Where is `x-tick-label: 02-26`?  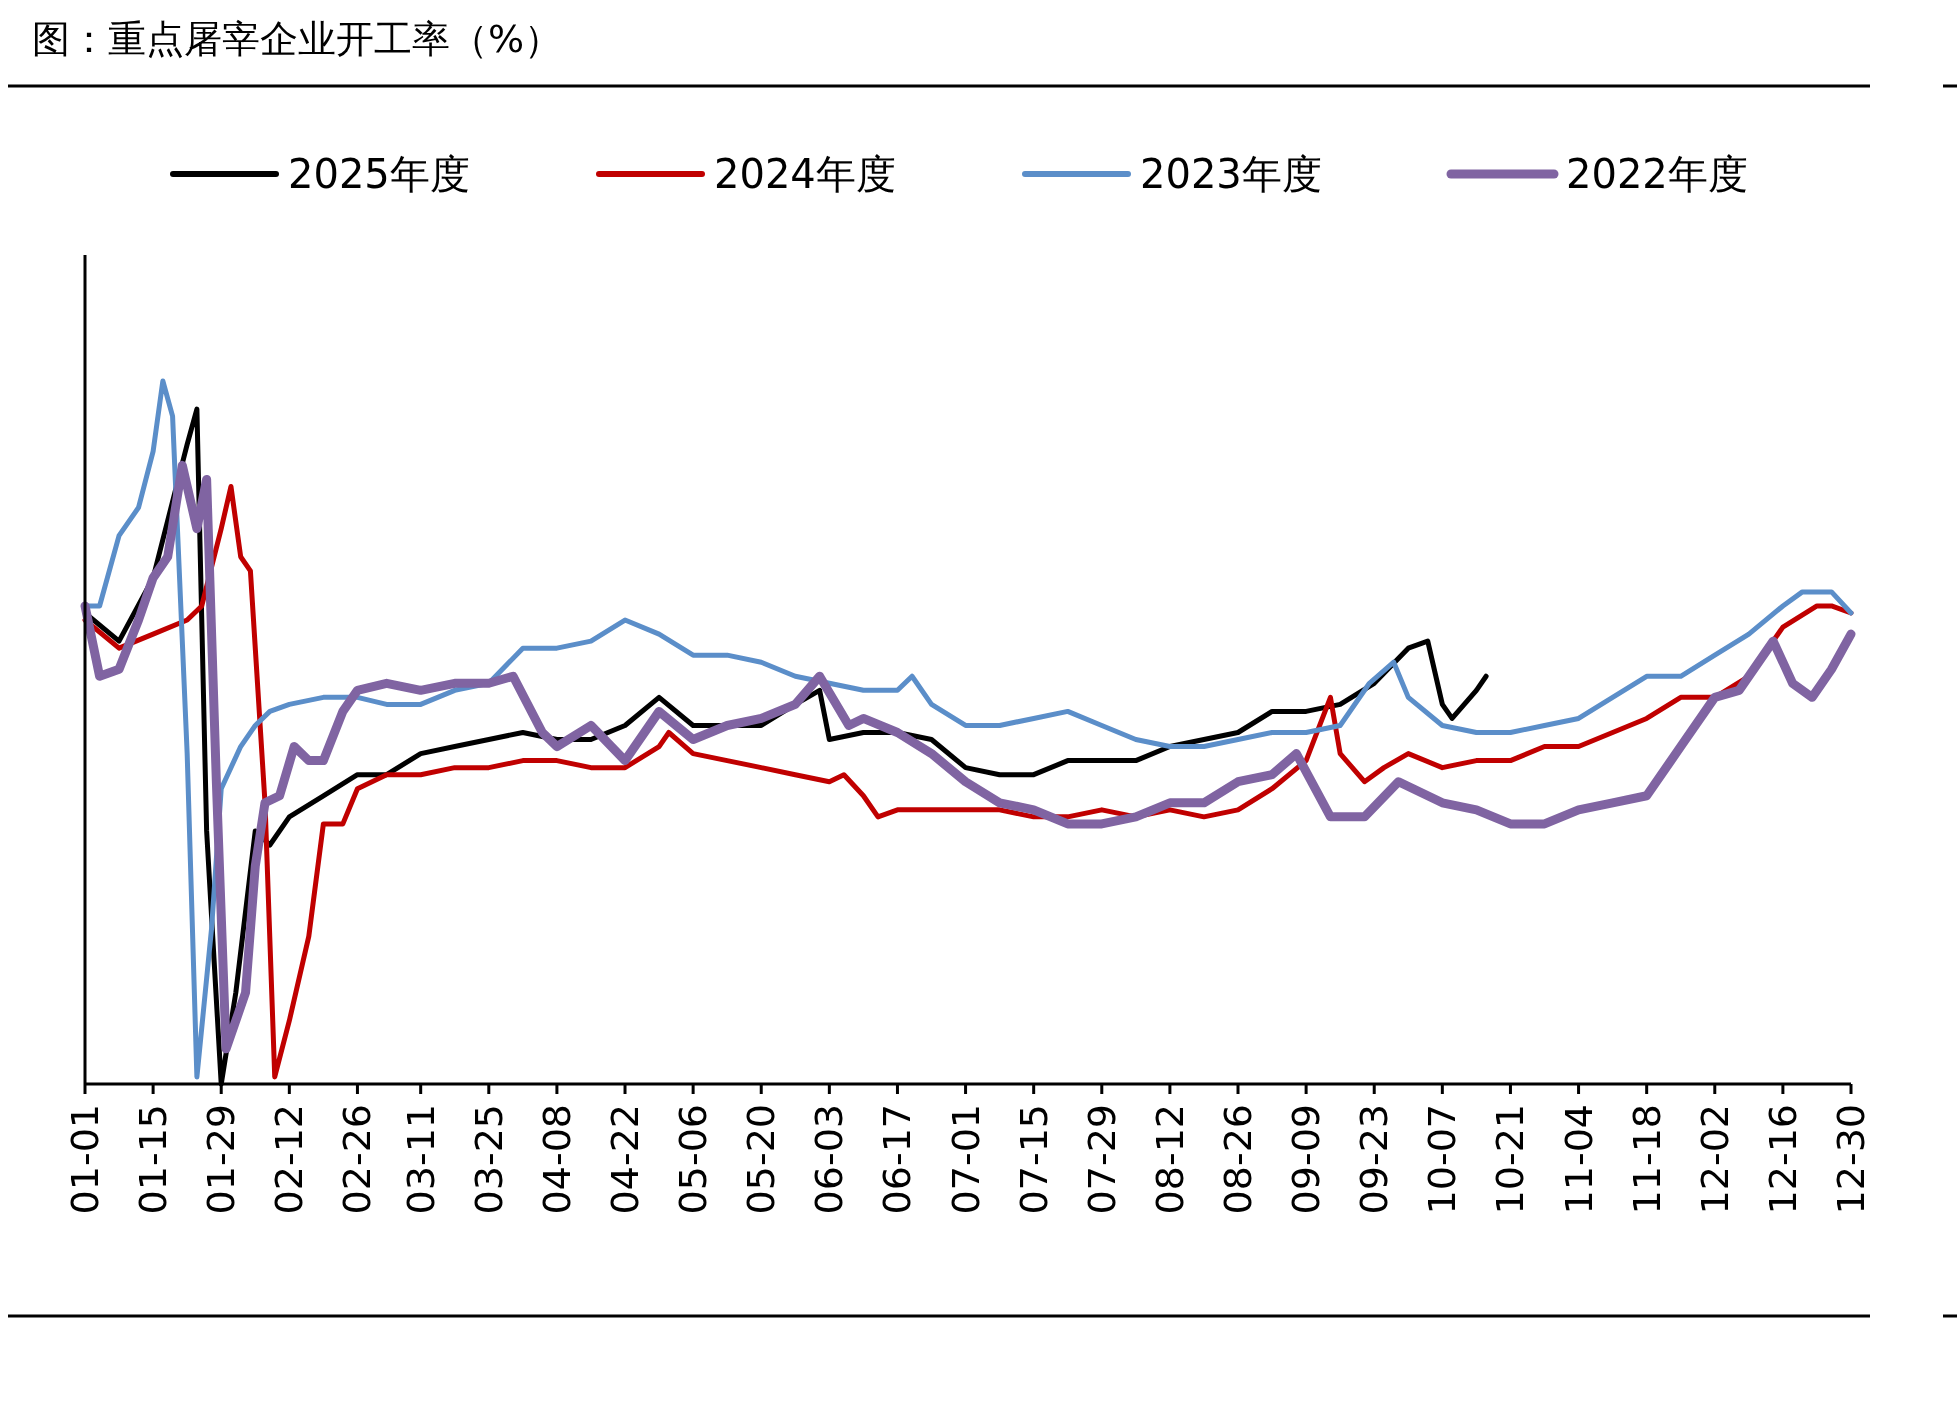 x-tick-label: 02-26 is located at coordinates (357, 1159).